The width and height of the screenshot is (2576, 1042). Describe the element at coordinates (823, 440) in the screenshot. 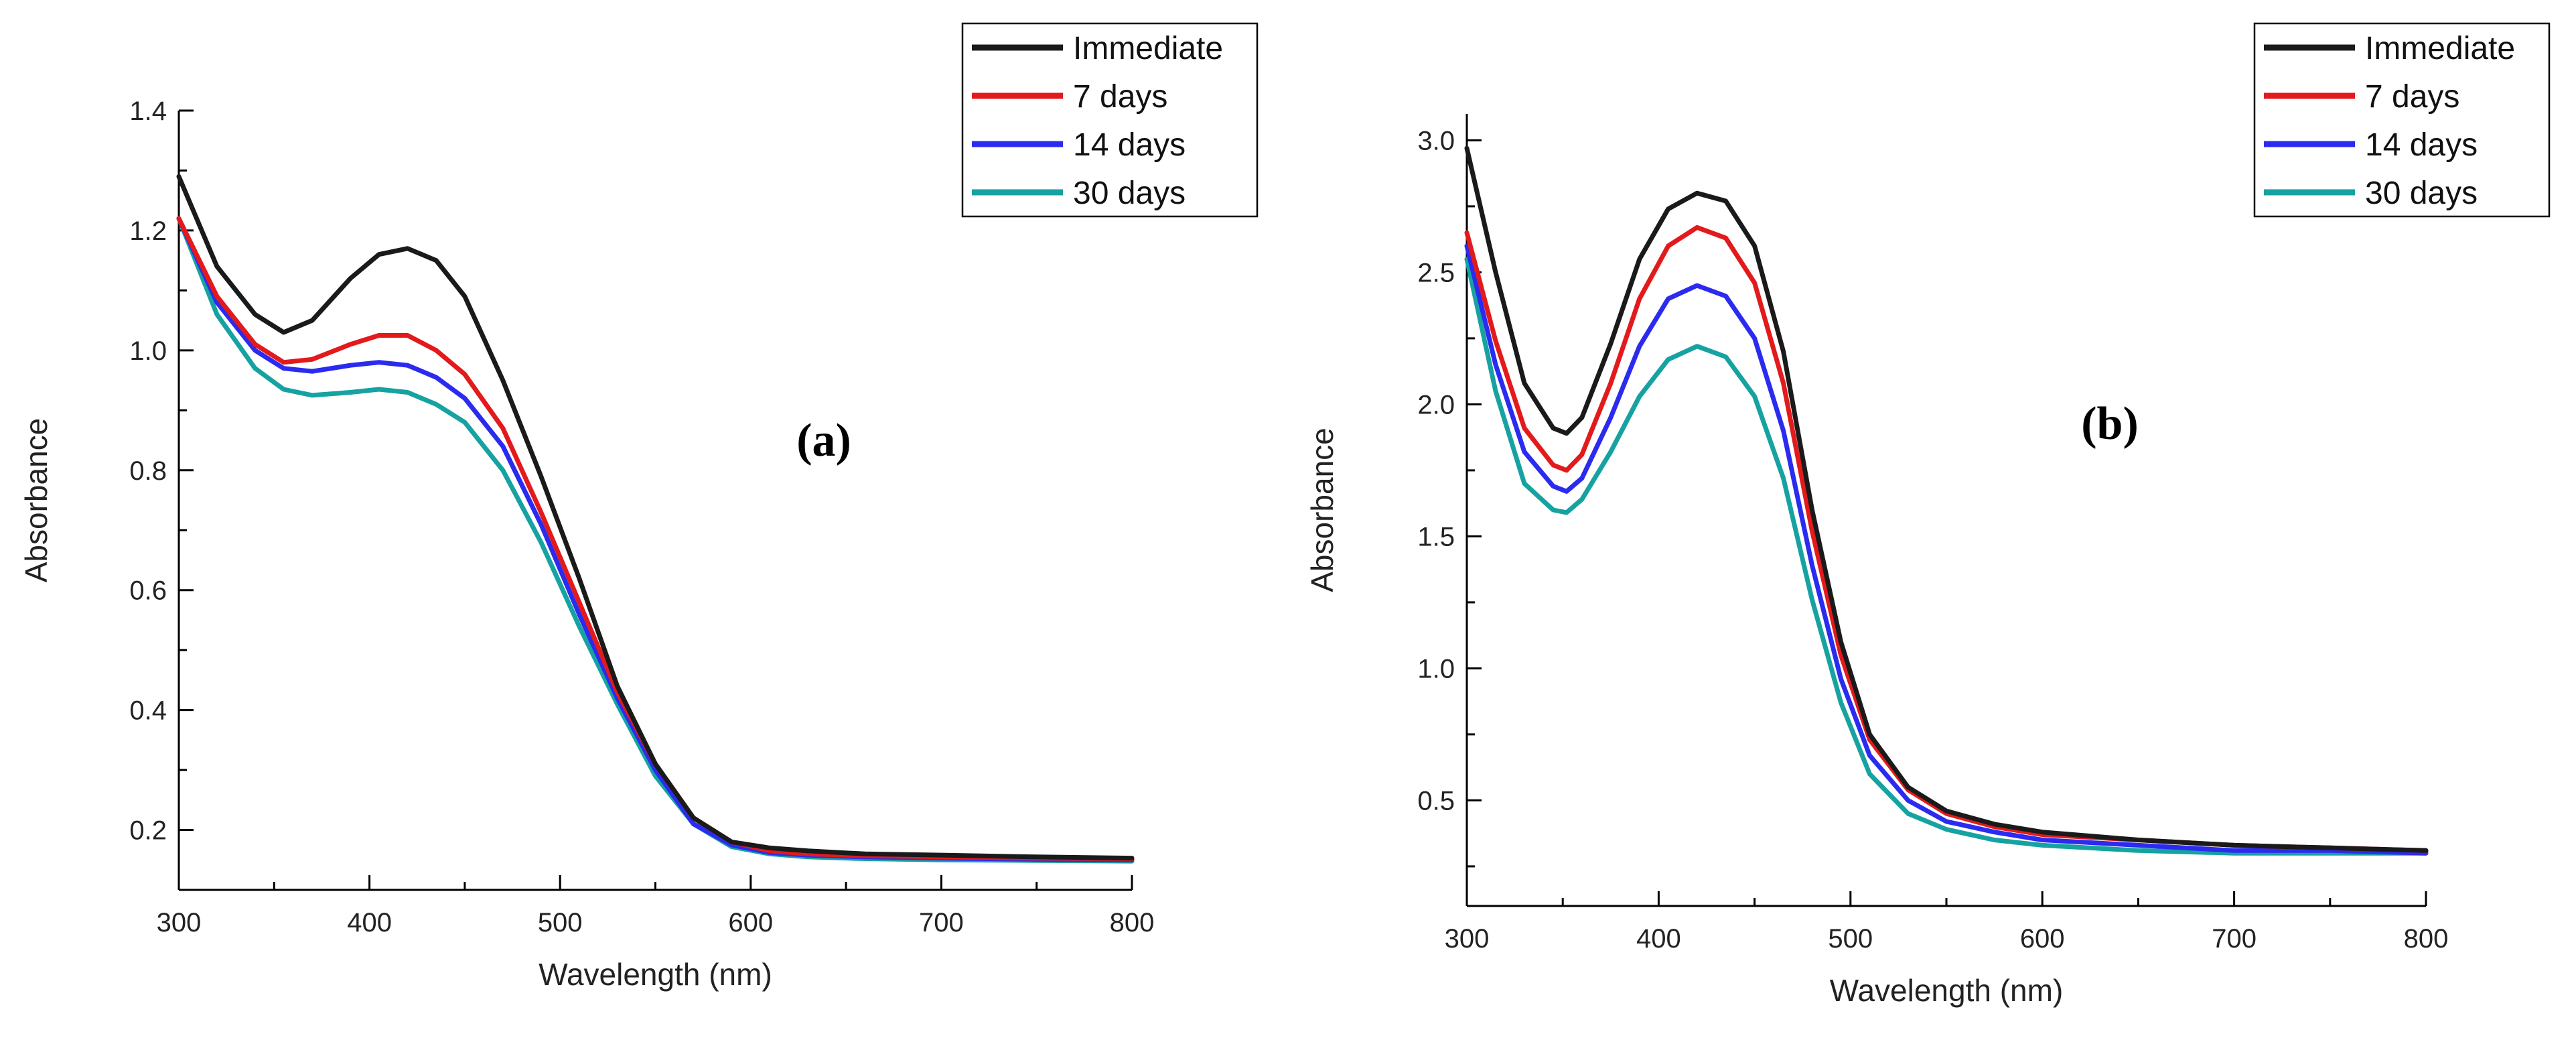

I see `panel-label-a: (a)` at that location.